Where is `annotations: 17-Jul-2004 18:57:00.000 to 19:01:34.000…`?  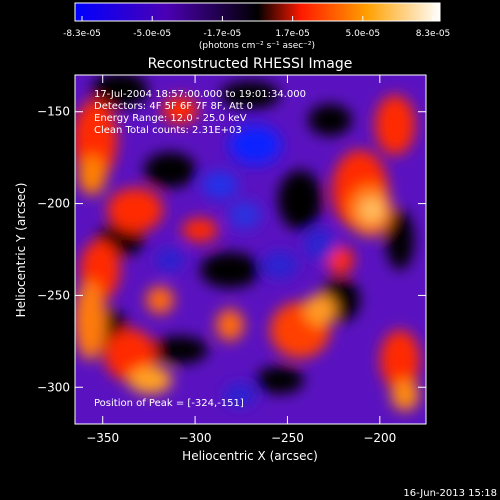 annotations: 17-Jul-2004 18:57:00.000 to 19:01:34.000… is located at coordinates (200, 112).